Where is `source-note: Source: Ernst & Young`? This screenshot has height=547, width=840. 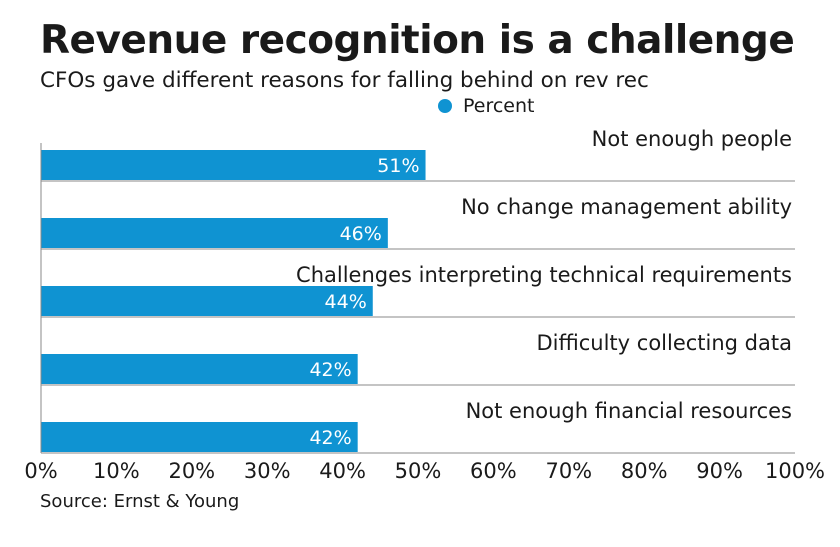
source-note: Source: Ernst & Young is located at coordinates (140, 501).